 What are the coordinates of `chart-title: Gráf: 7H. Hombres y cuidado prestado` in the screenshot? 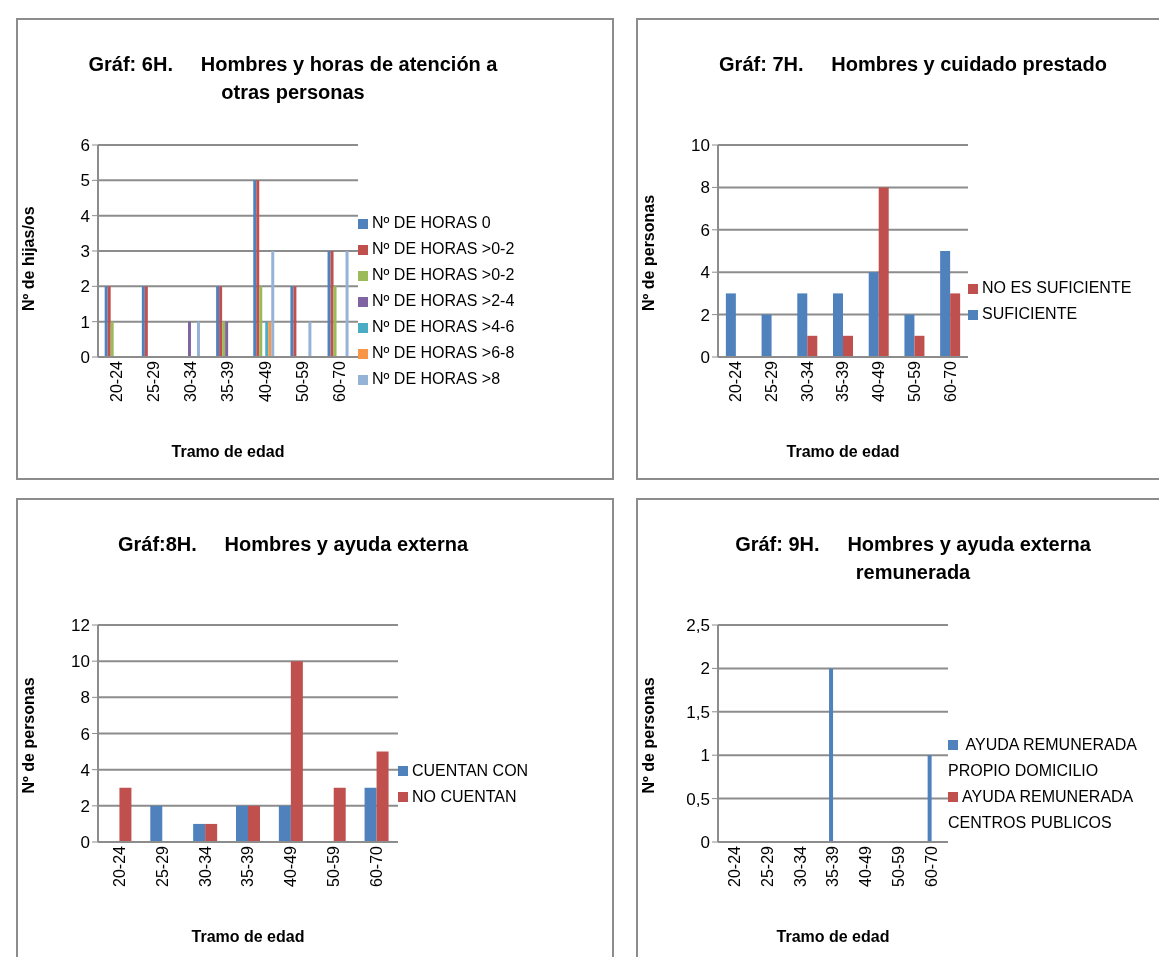 It's located at (913, 64).